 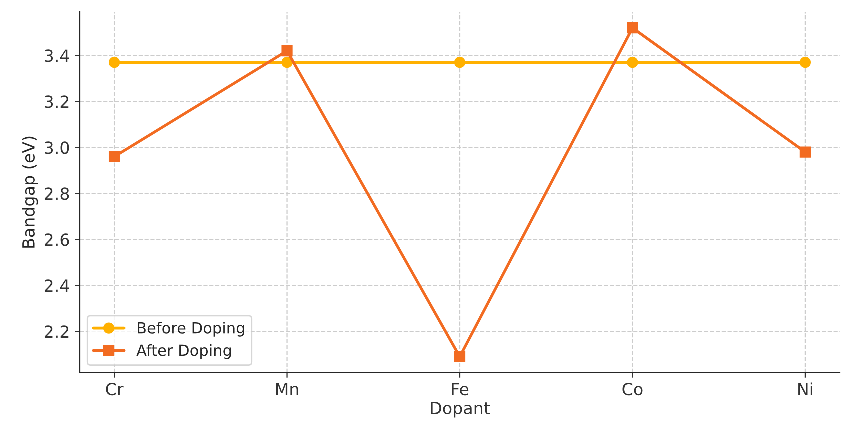 What do you see at coordinates (460, 410) in the screenshot?
I see `x-axis-title: Dopant` at bounding box center [460, 410].